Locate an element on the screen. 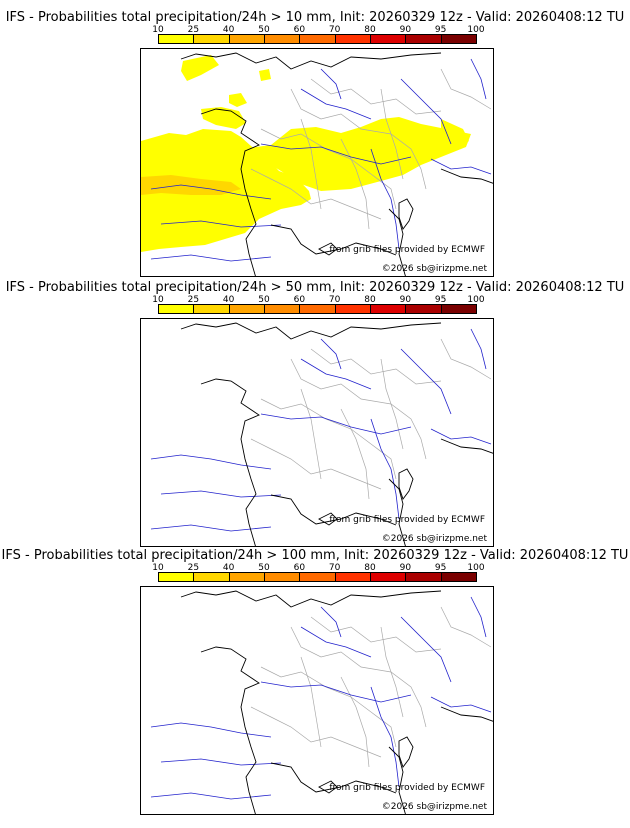  precip-area-normandy is located at coordinates (238, 100).